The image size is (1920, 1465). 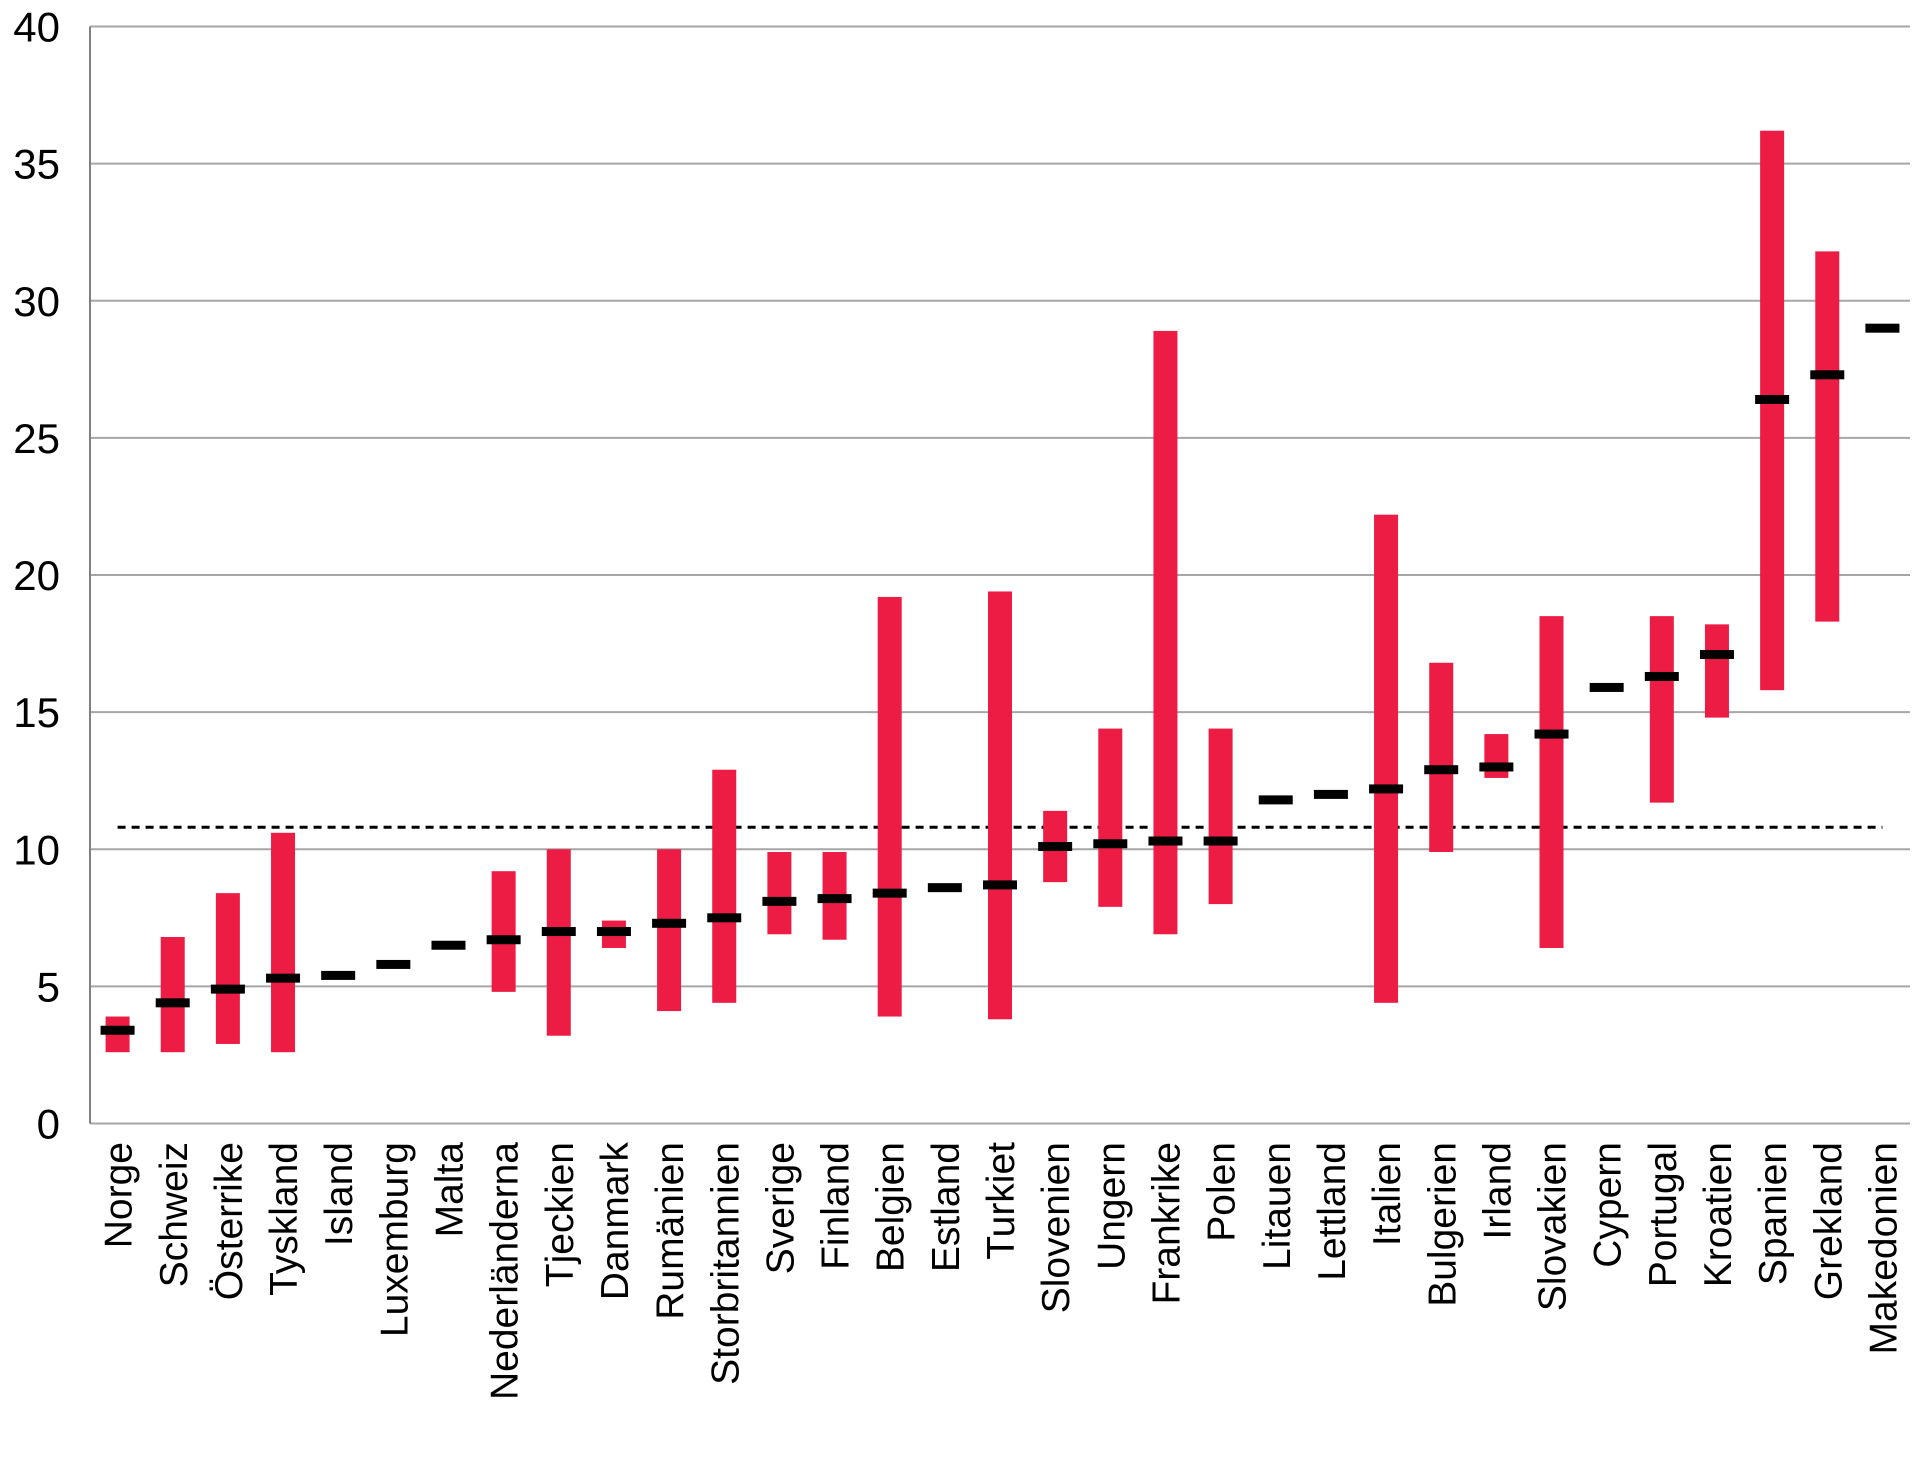 I want to click on range-bar-tjeckien, so click(x=558, y=942).